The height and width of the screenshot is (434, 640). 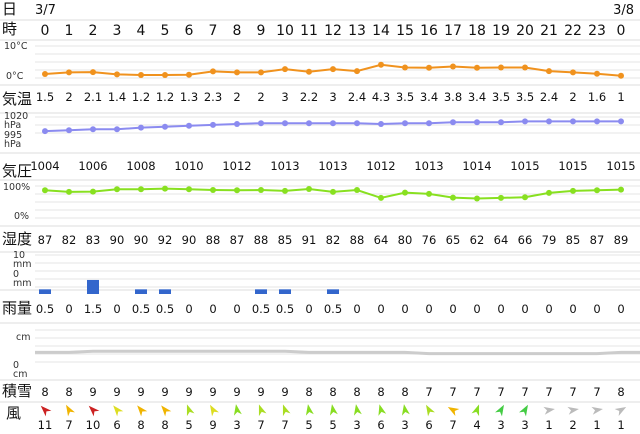 What do you see at coordinates (141, 97) in the screenshot?
I see `temperature-value-label: 1.2` at bounding box center [141, 97].